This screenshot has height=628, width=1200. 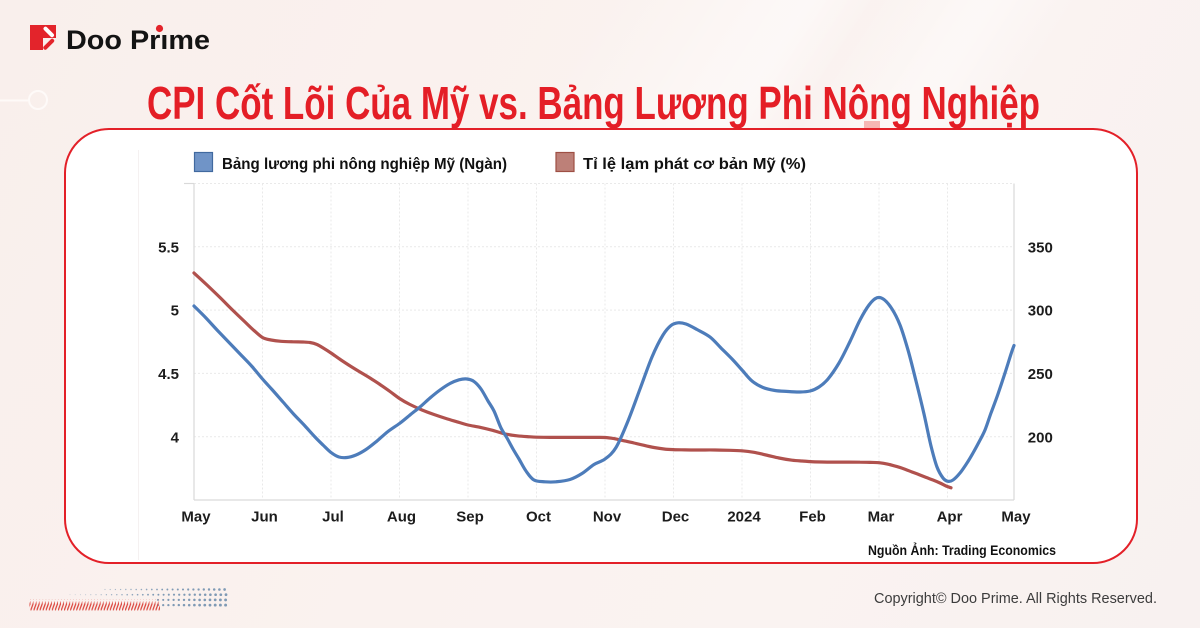 I want to click on svg-text: Jul, so click(x=333, y=517).